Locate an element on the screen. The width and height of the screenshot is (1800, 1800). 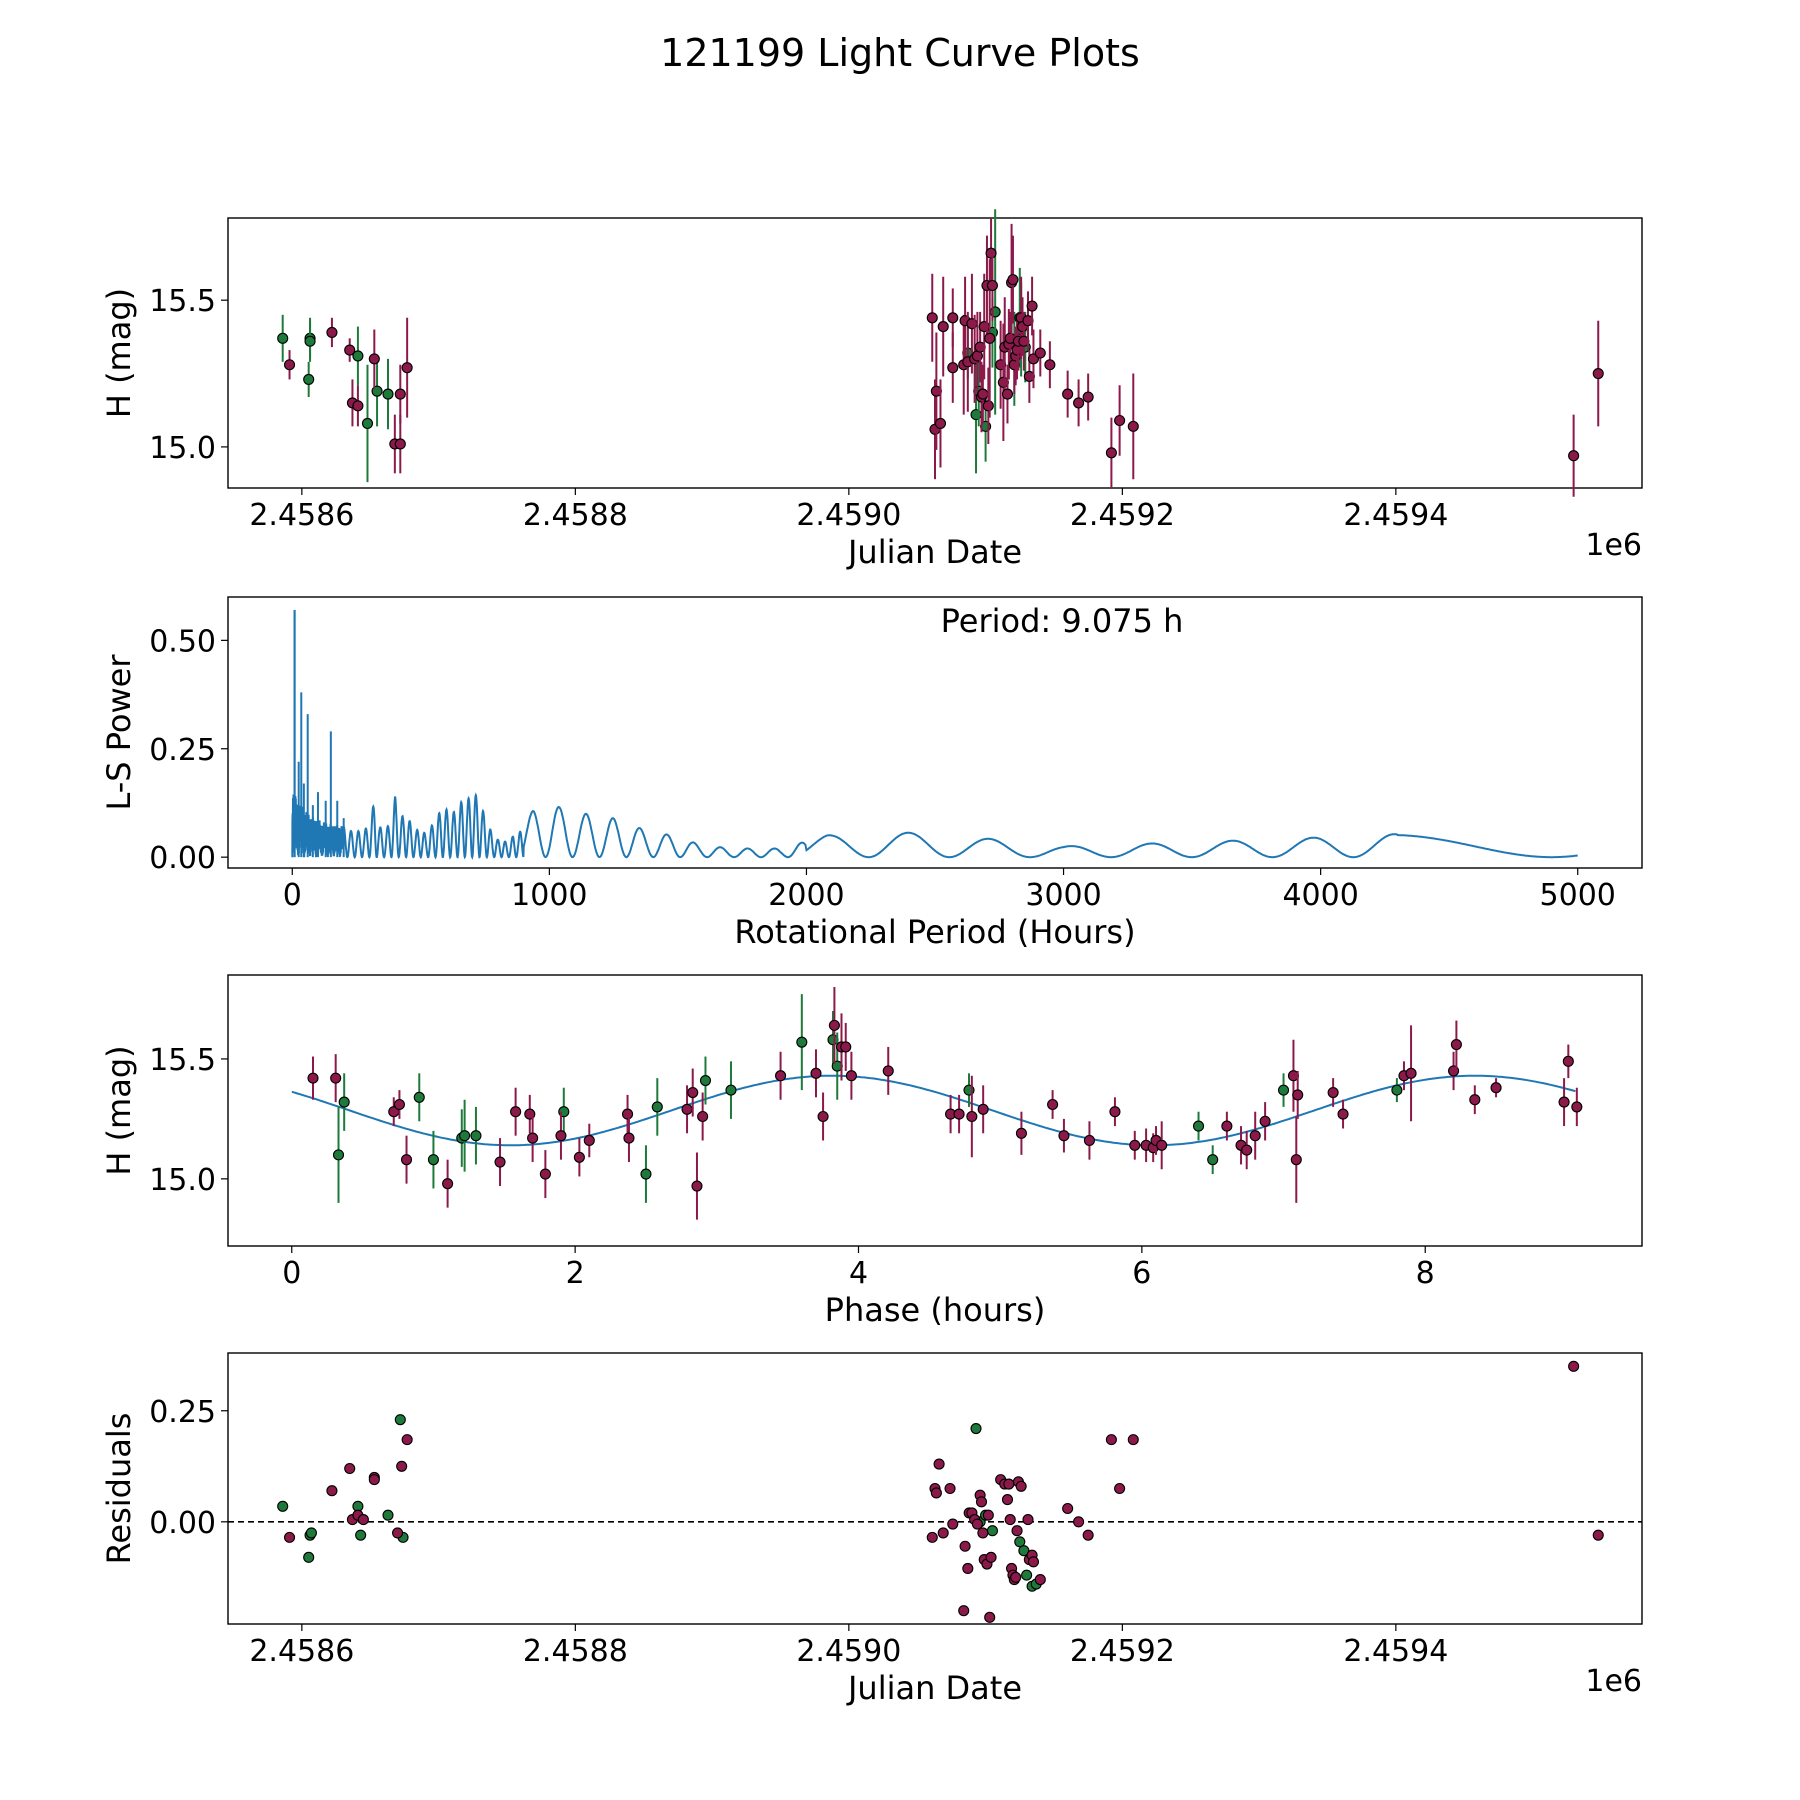
x-tick-label: 4 is located at coordinates (858, 1273).